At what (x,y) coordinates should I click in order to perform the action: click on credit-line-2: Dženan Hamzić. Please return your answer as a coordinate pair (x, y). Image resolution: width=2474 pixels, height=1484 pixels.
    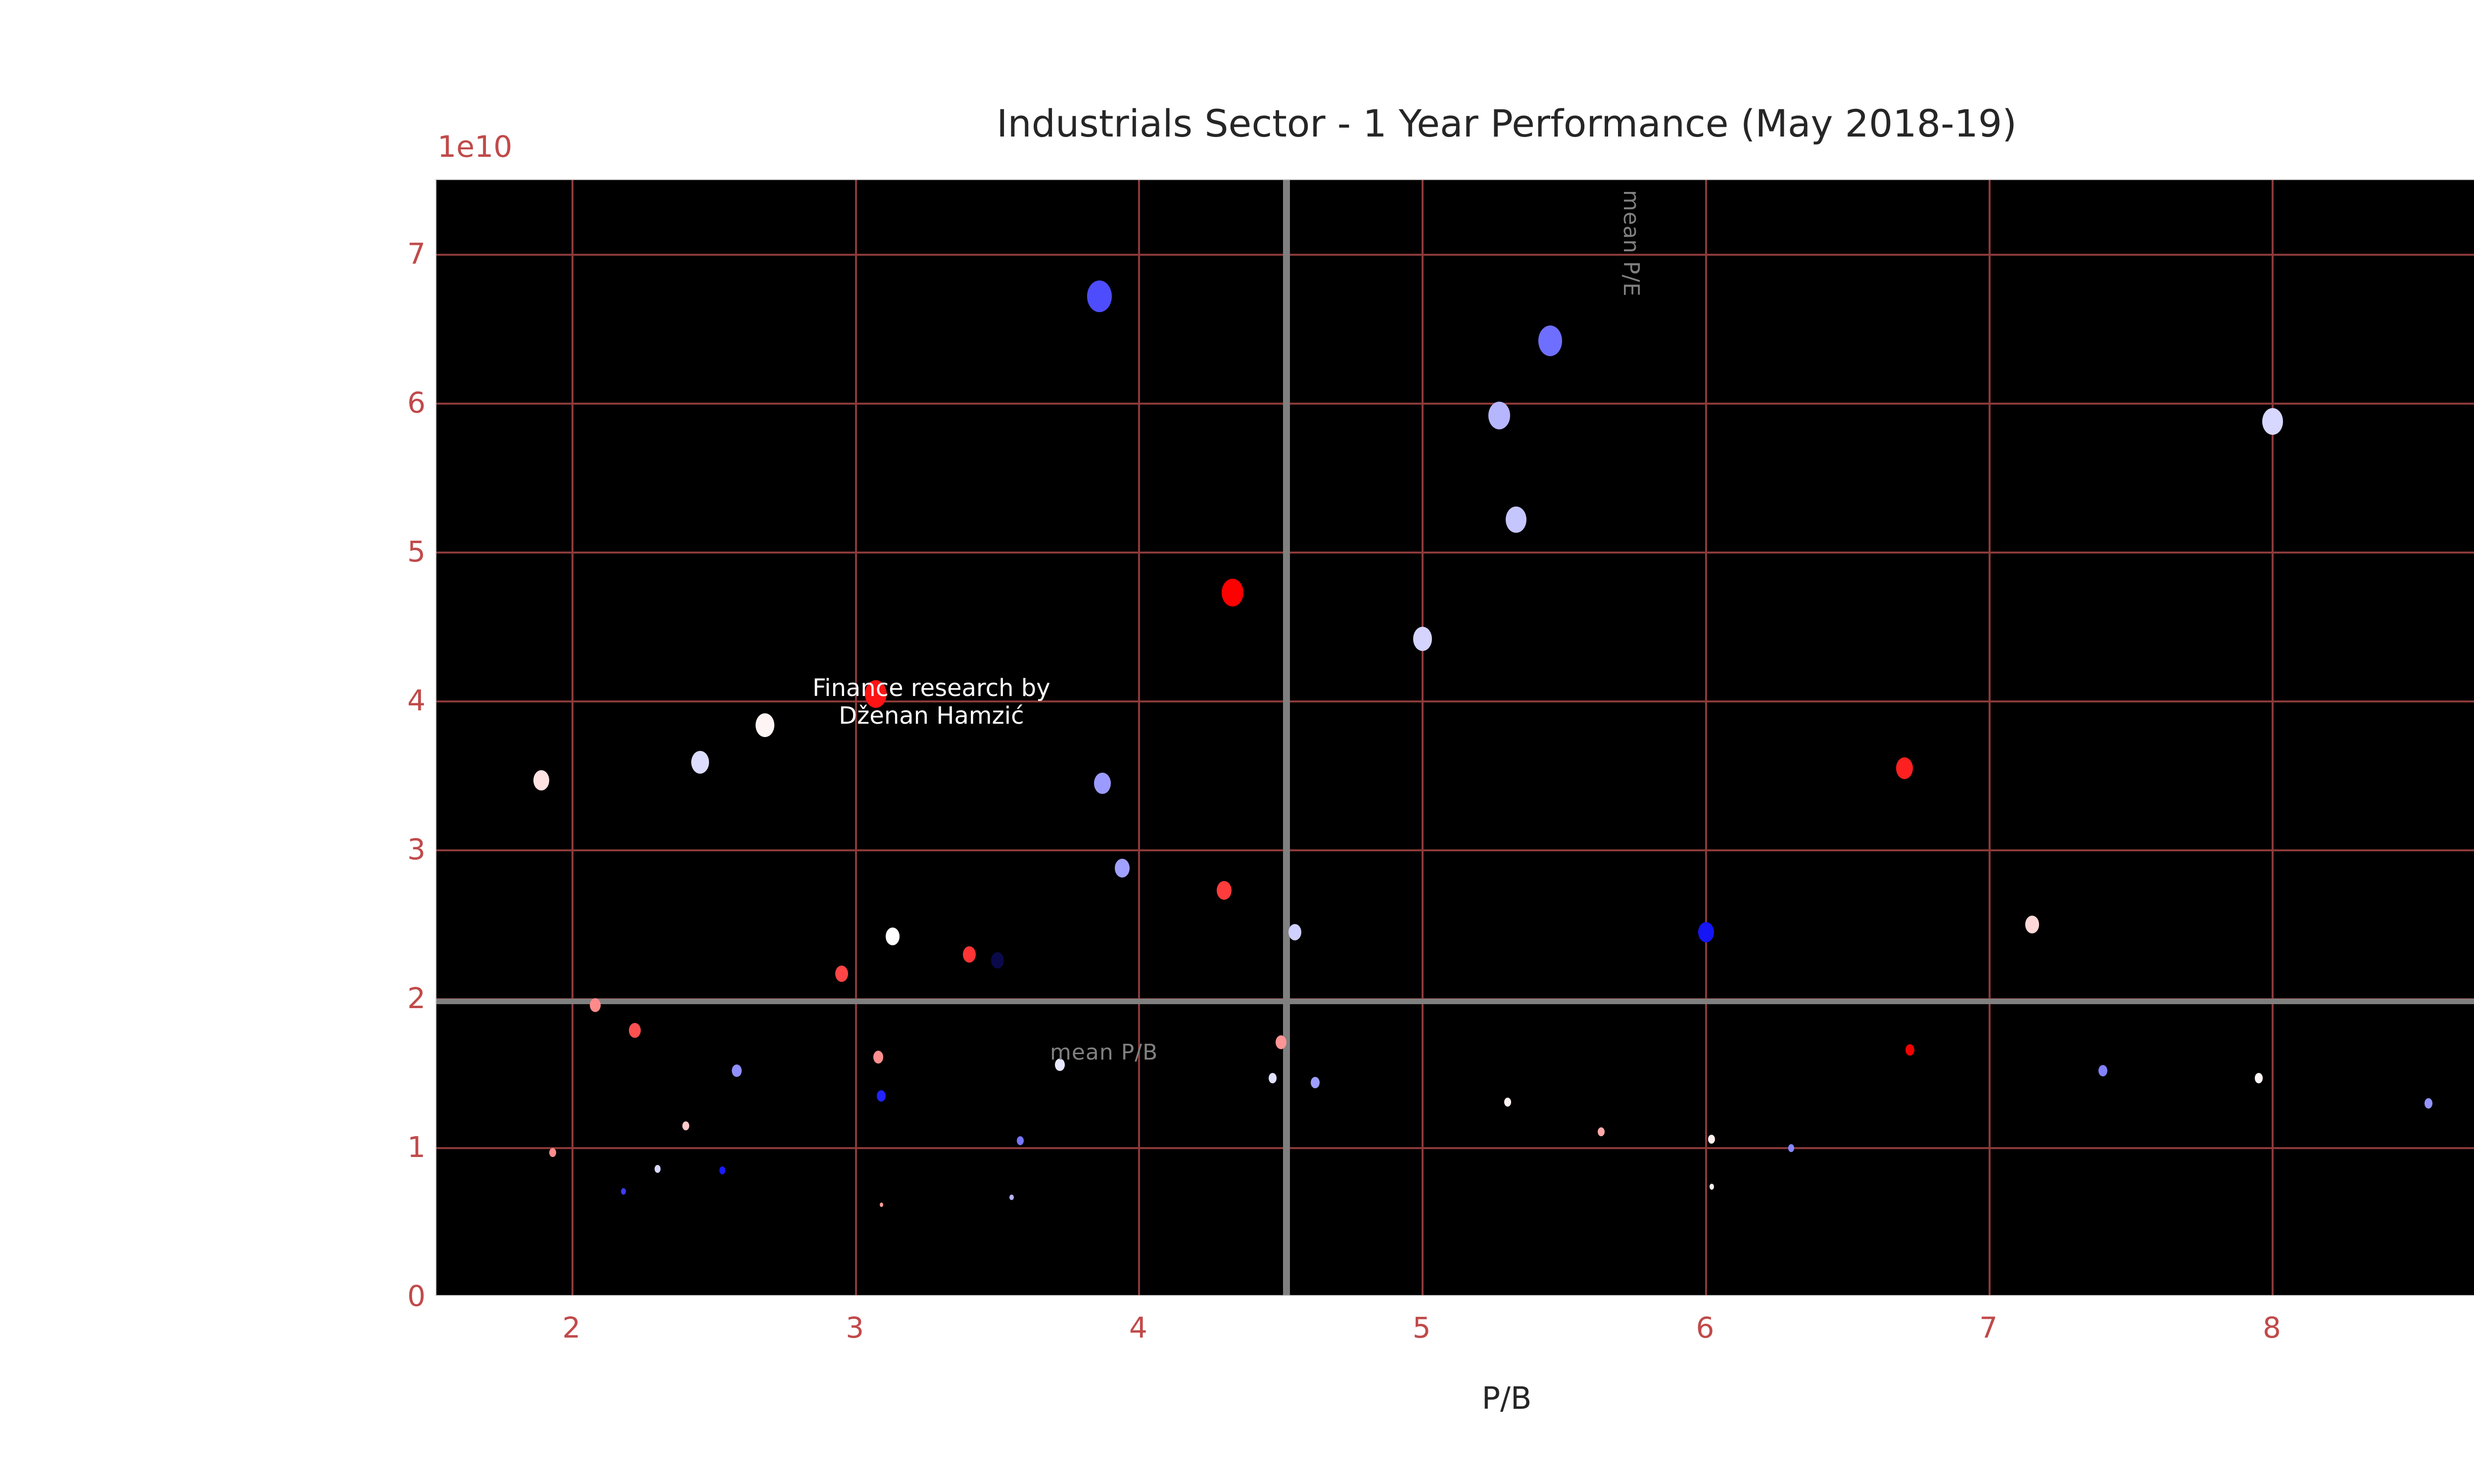
    Looking at the image, I should click on (932, 715).